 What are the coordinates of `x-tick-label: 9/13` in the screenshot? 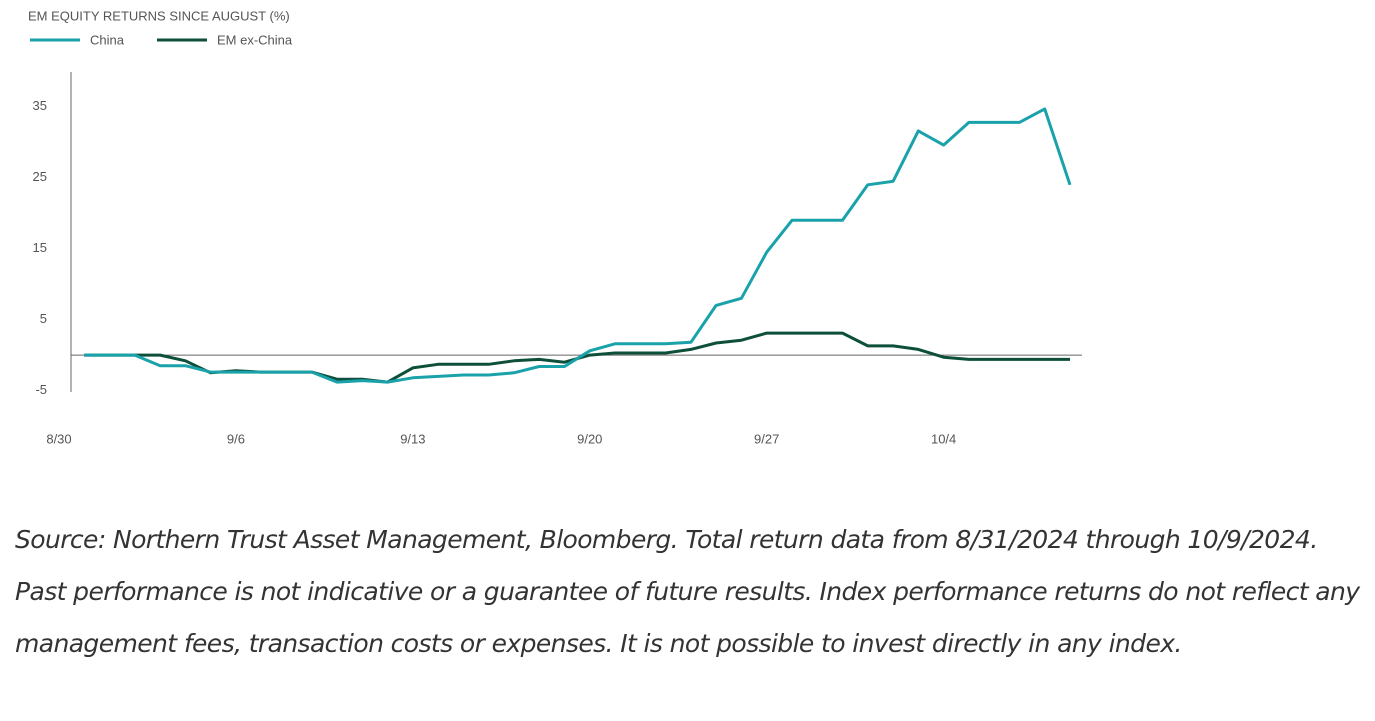 It's located at (412, 438).